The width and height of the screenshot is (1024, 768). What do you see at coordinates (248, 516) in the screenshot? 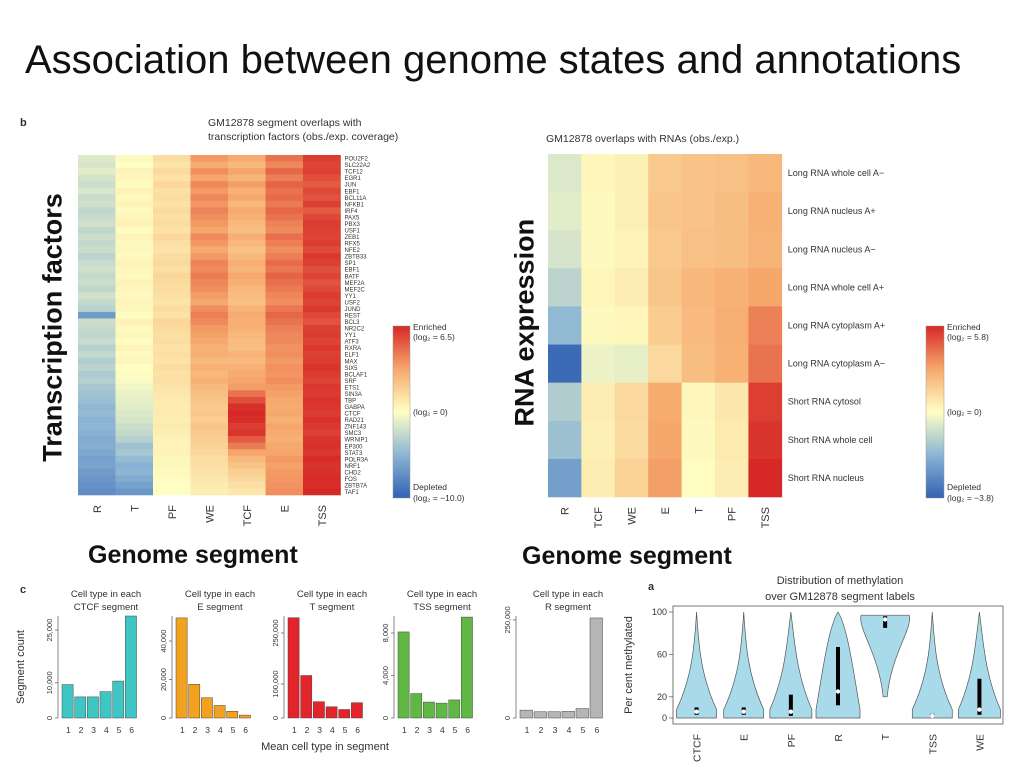
I see `tf-col-label: TCF` at bounding box center [248, 516].